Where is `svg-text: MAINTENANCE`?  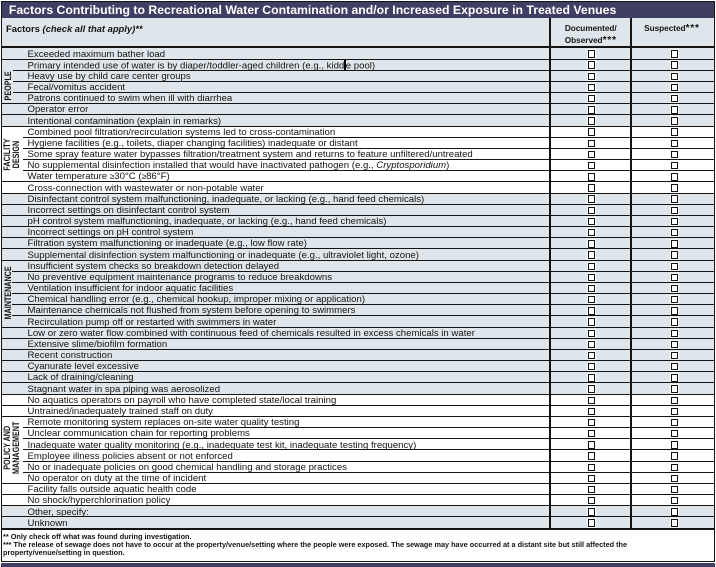
svg-text: MAINTENANCE is located at coordinates (7, 292).